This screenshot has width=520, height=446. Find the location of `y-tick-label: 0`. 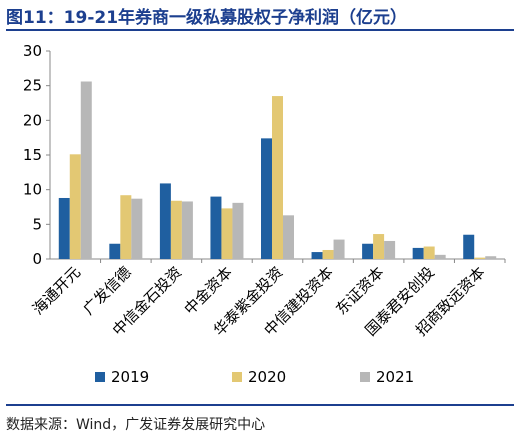

y-tick-label: 0 is located at coordinates (37, 259).